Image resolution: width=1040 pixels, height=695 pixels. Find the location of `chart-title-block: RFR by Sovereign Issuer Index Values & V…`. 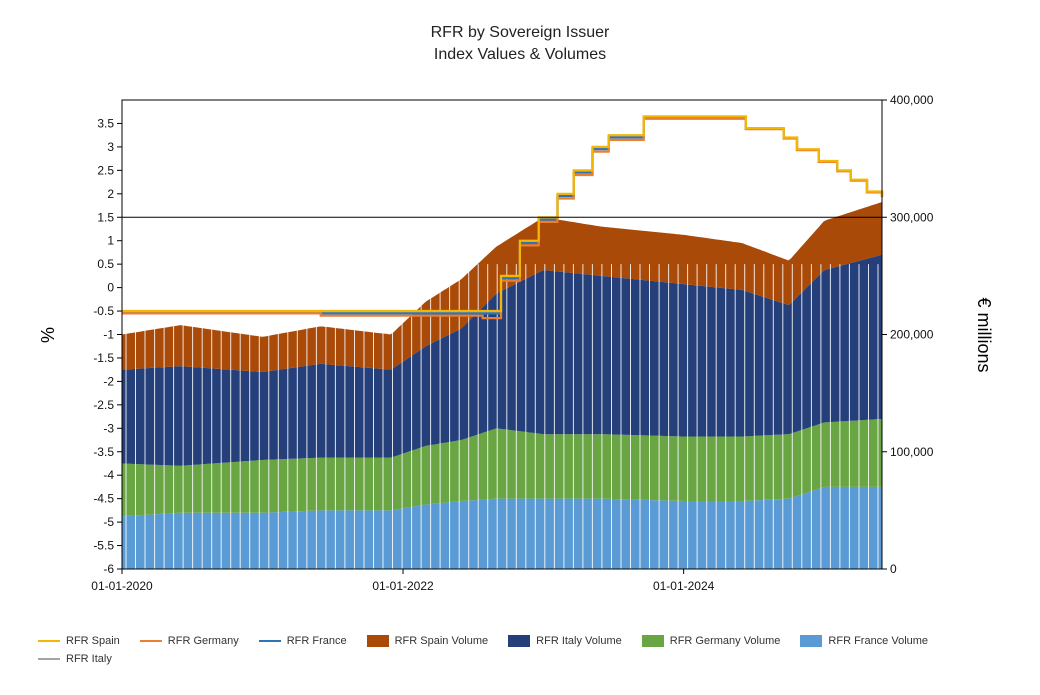

chart-title-block: RFR by Sovereign Issuer Index Values & V… is located at coordinates (520, 44).